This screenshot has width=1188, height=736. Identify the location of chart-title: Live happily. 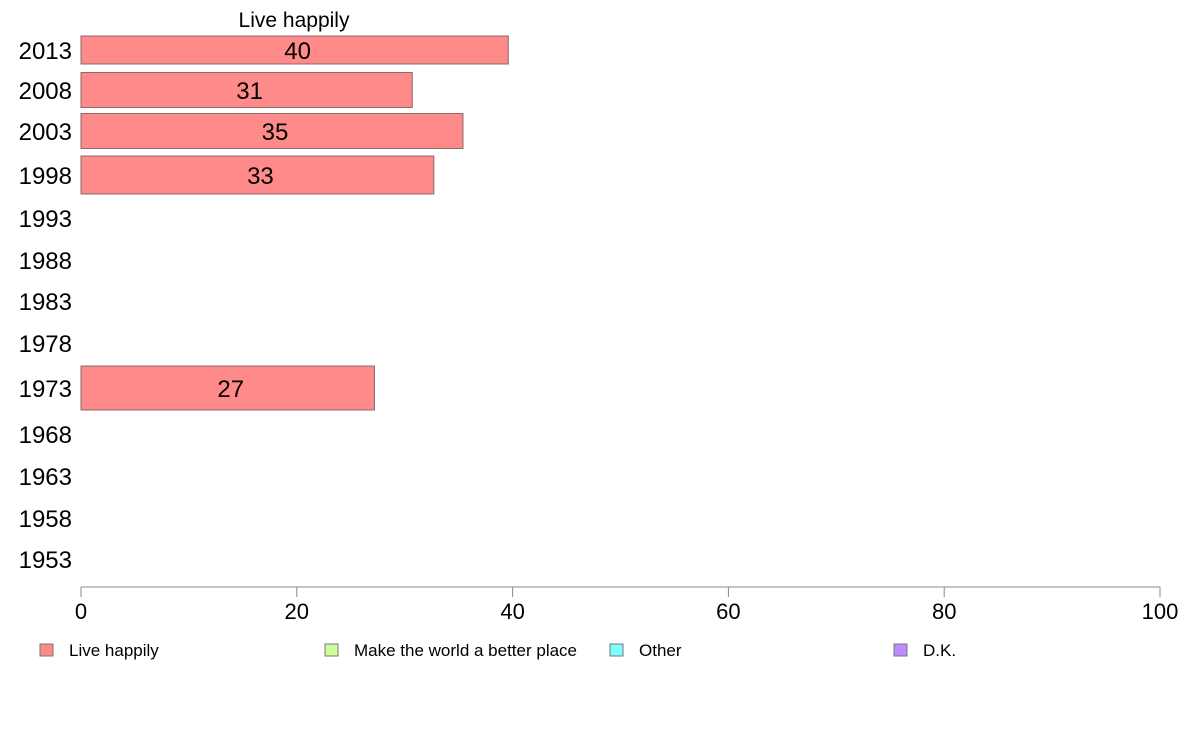
(294, 20).